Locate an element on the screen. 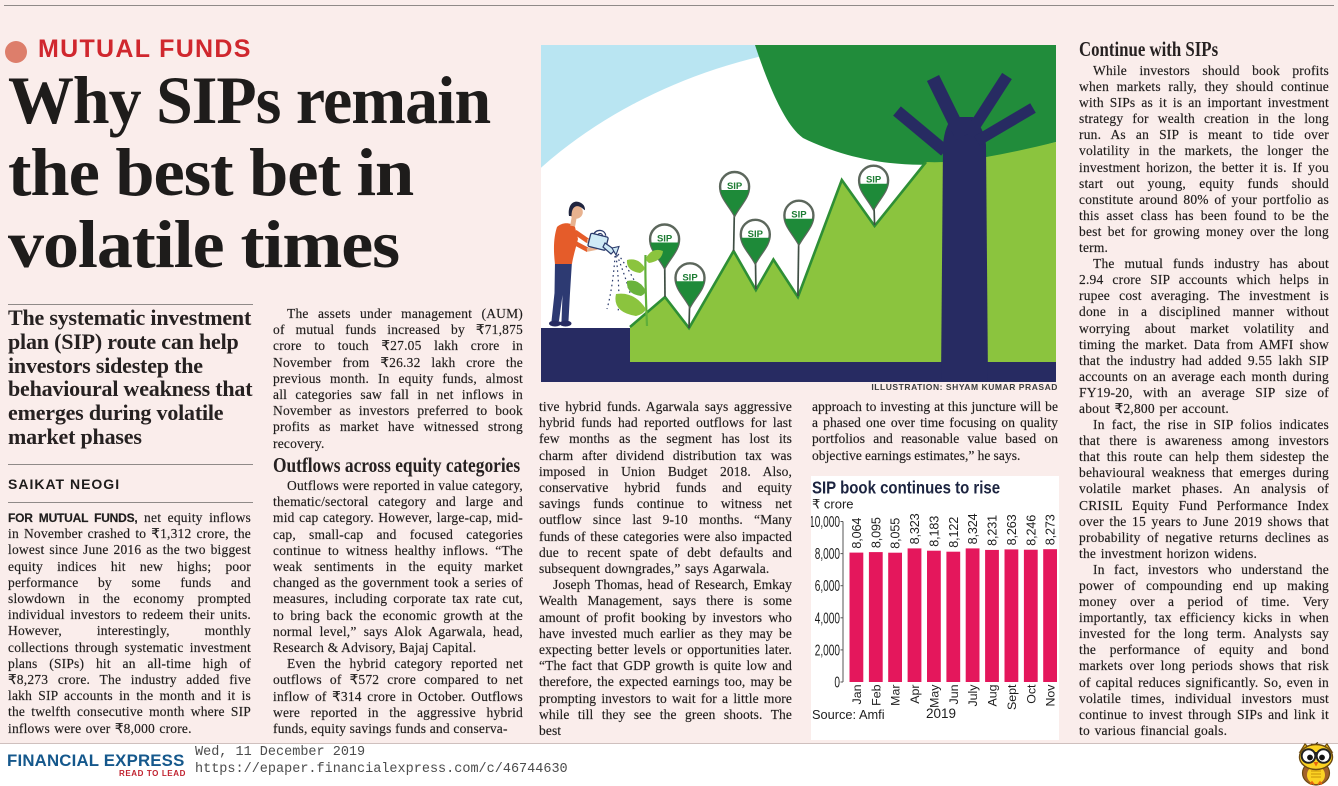 This screenshot has height=786, width=1338. svg-text: 8,323 is located at coordinates (915, 528).